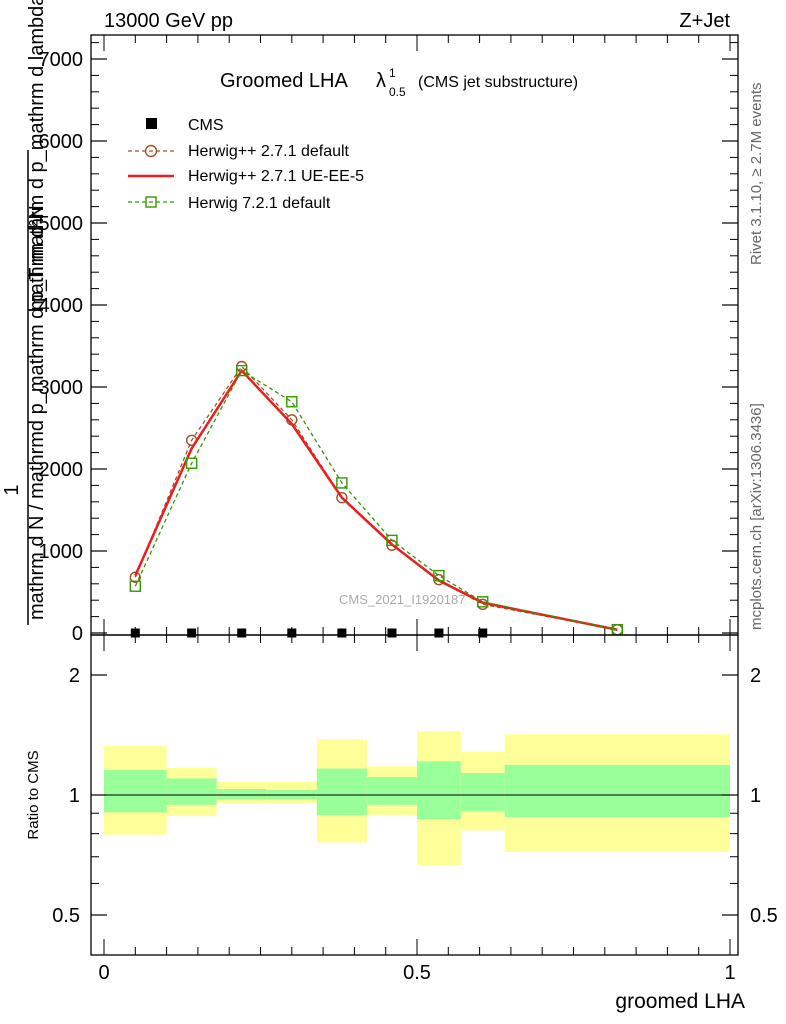 The image size is (786, 1024). I want to click on x-tick-label: 1, so click(729, 973).